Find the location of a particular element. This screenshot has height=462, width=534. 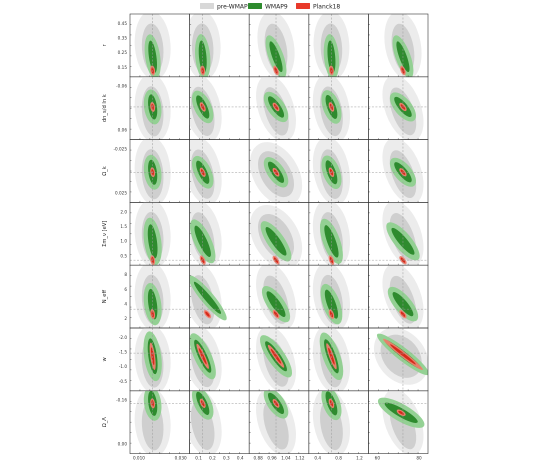

panel-neff-vs-ns is located at coordinates (279, 296).